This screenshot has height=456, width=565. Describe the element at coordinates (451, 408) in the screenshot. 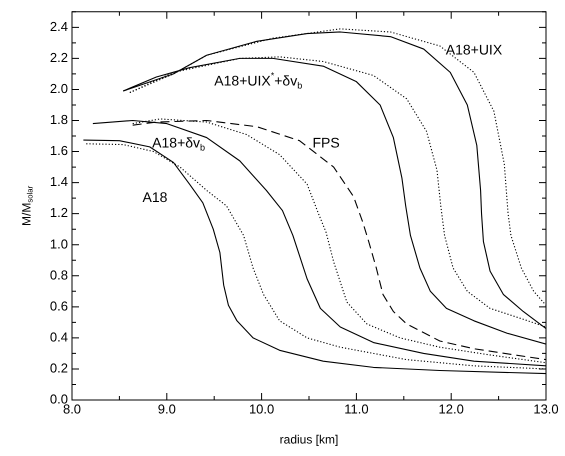

I see `x-tick-label: 12.0` at that location.